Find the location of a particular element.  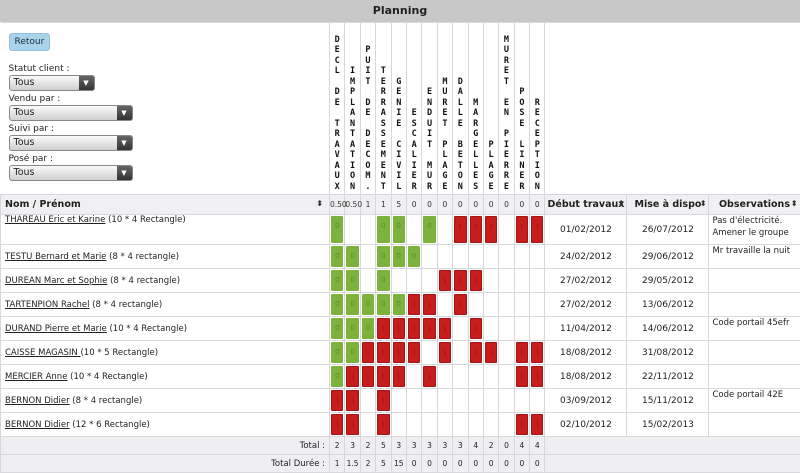

name-column-header: Nom / Prénom ⬍ is located at coordinates (165, 205).